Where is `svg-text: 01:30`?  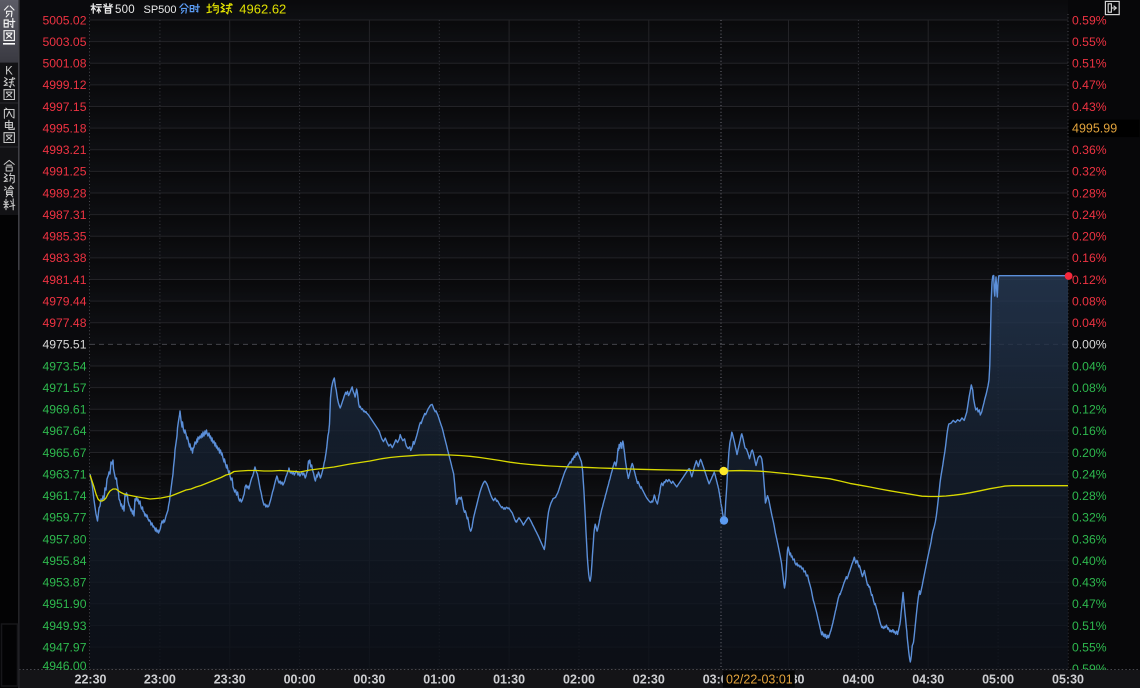
svg-text: 01:30 is located at coordinates (509, 680).